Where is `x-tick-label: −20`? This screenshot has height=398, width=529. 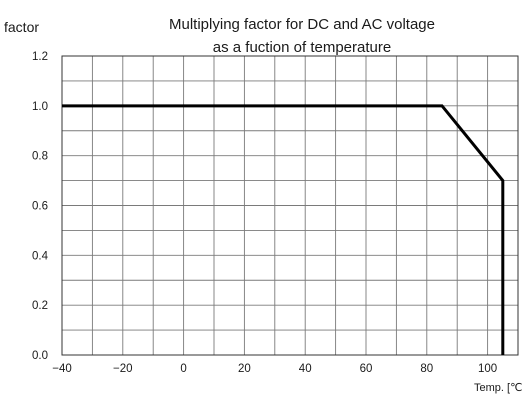 x-tick-label: −20 is located at coordinates (123, 369).